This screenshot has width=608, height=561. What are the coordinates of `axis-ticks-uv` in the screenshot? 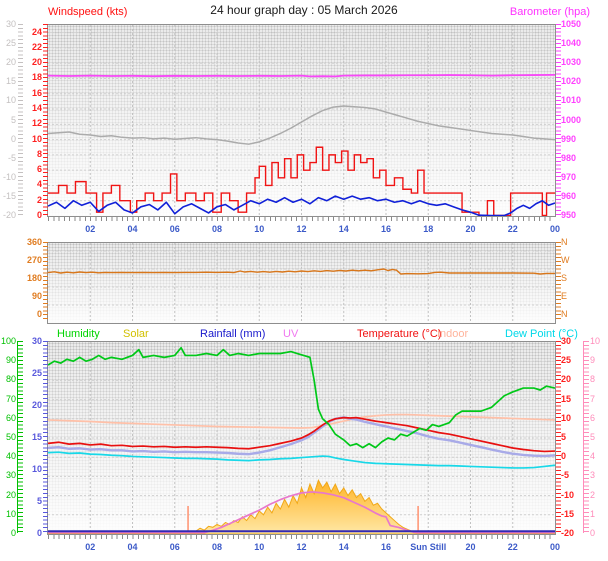 It's located at (586, 437).